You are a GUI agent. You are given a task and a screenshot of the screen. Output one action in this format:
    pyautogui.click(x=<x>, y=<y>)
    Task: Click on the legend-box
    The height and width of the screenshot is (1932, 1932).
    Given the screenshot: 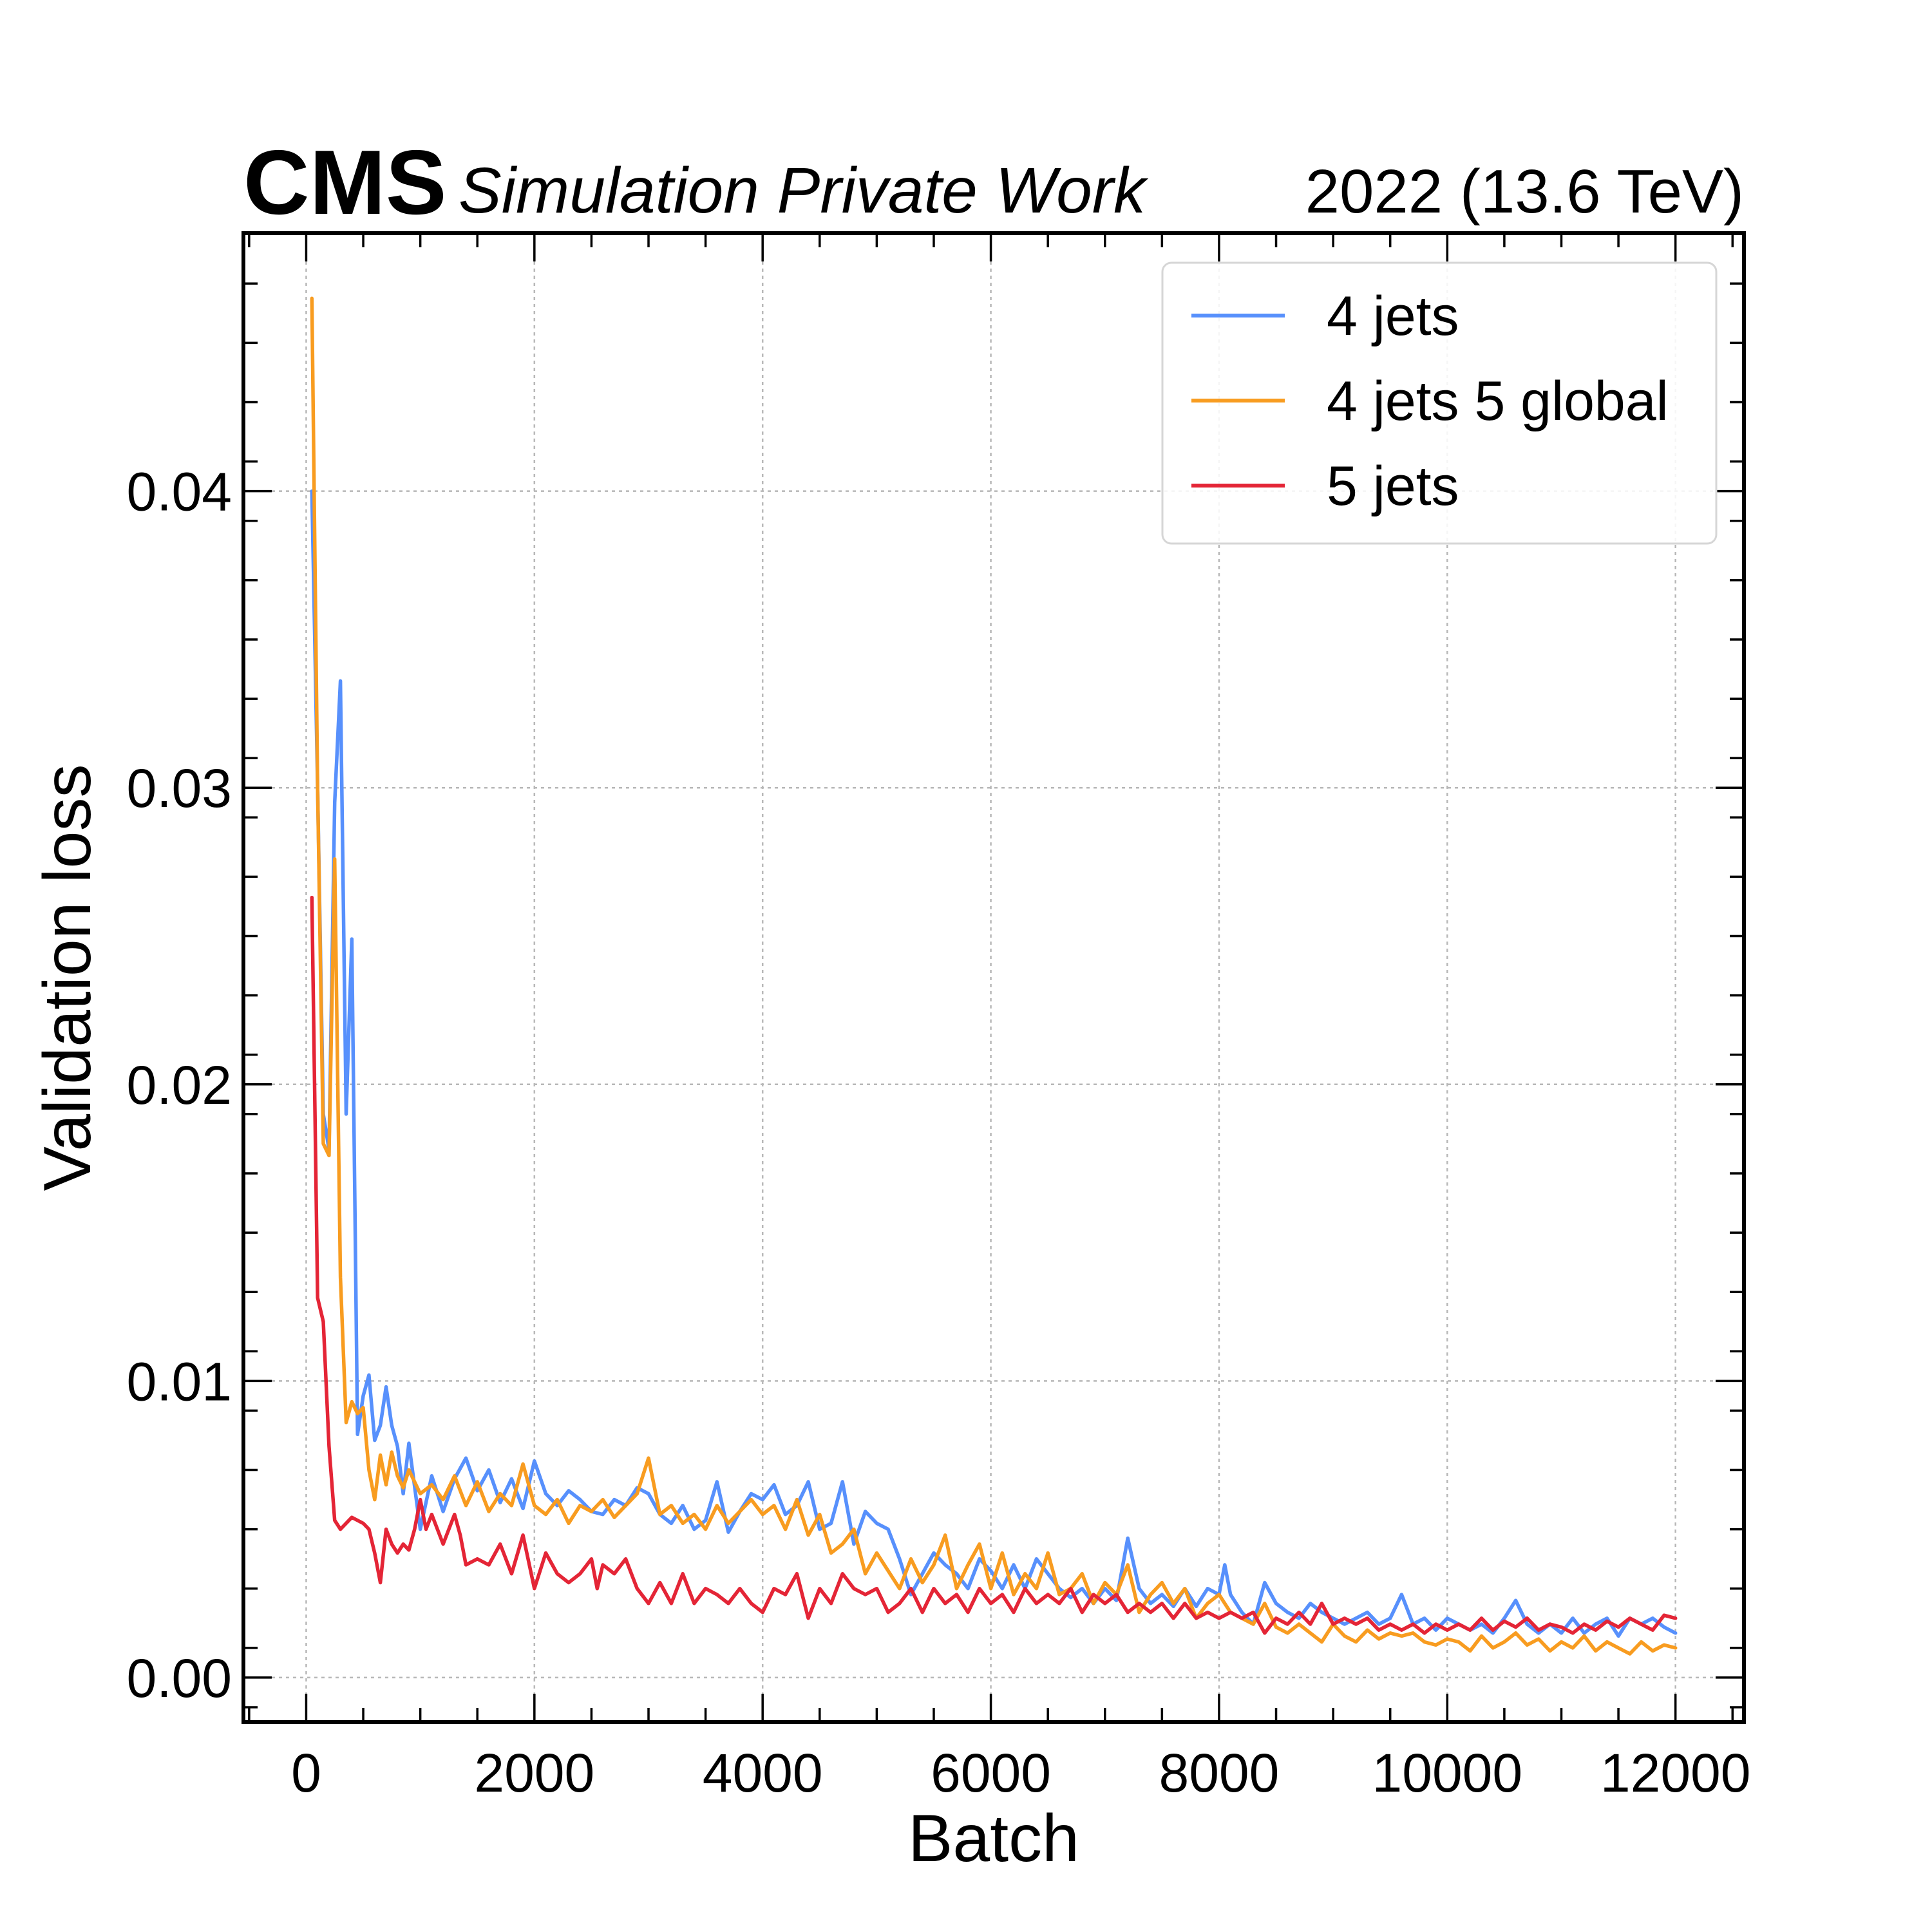 What is the action you would take?
    pyautogui.click(x=1440, y=403)
    